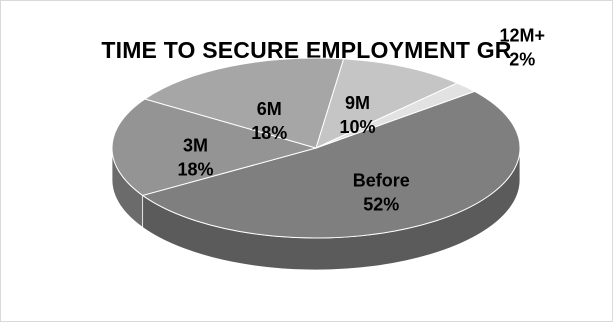 The height and width of the screenshot is (322, 613). What do you see at coordinates (357, 127) in the screenshot?
I see `slice-value-9m: 10%` at bounding box center [357, 127].